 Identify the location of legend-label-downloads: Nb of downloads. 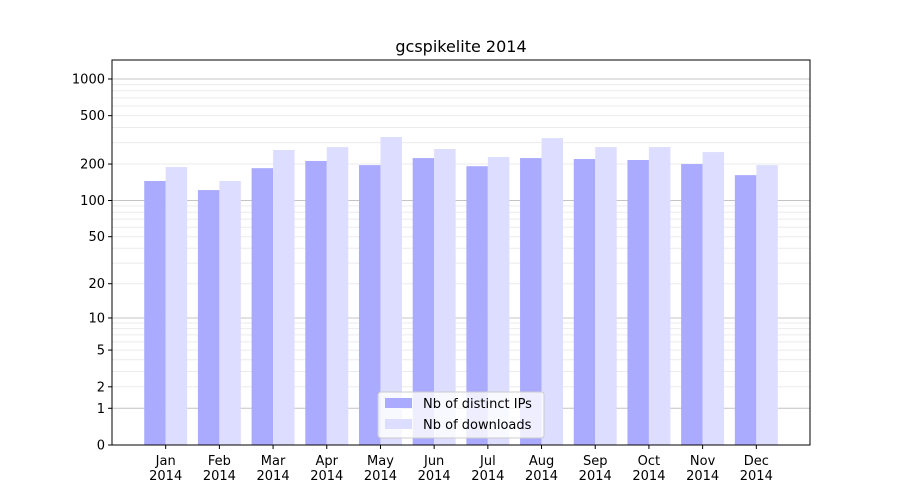
(477, 425).